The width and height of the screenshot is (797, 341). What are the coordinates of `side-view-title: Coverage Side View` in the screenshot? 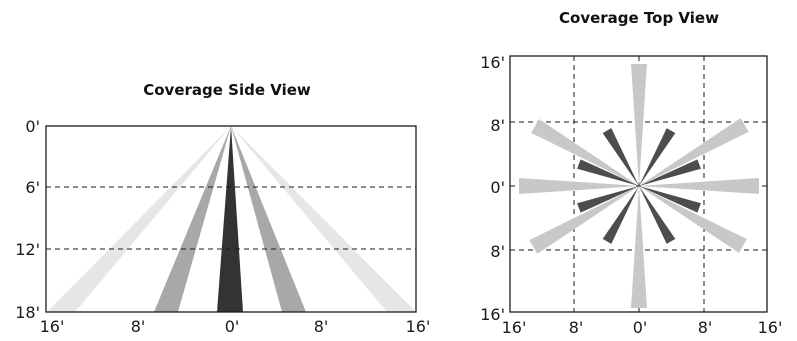 It's located at (227, 90).